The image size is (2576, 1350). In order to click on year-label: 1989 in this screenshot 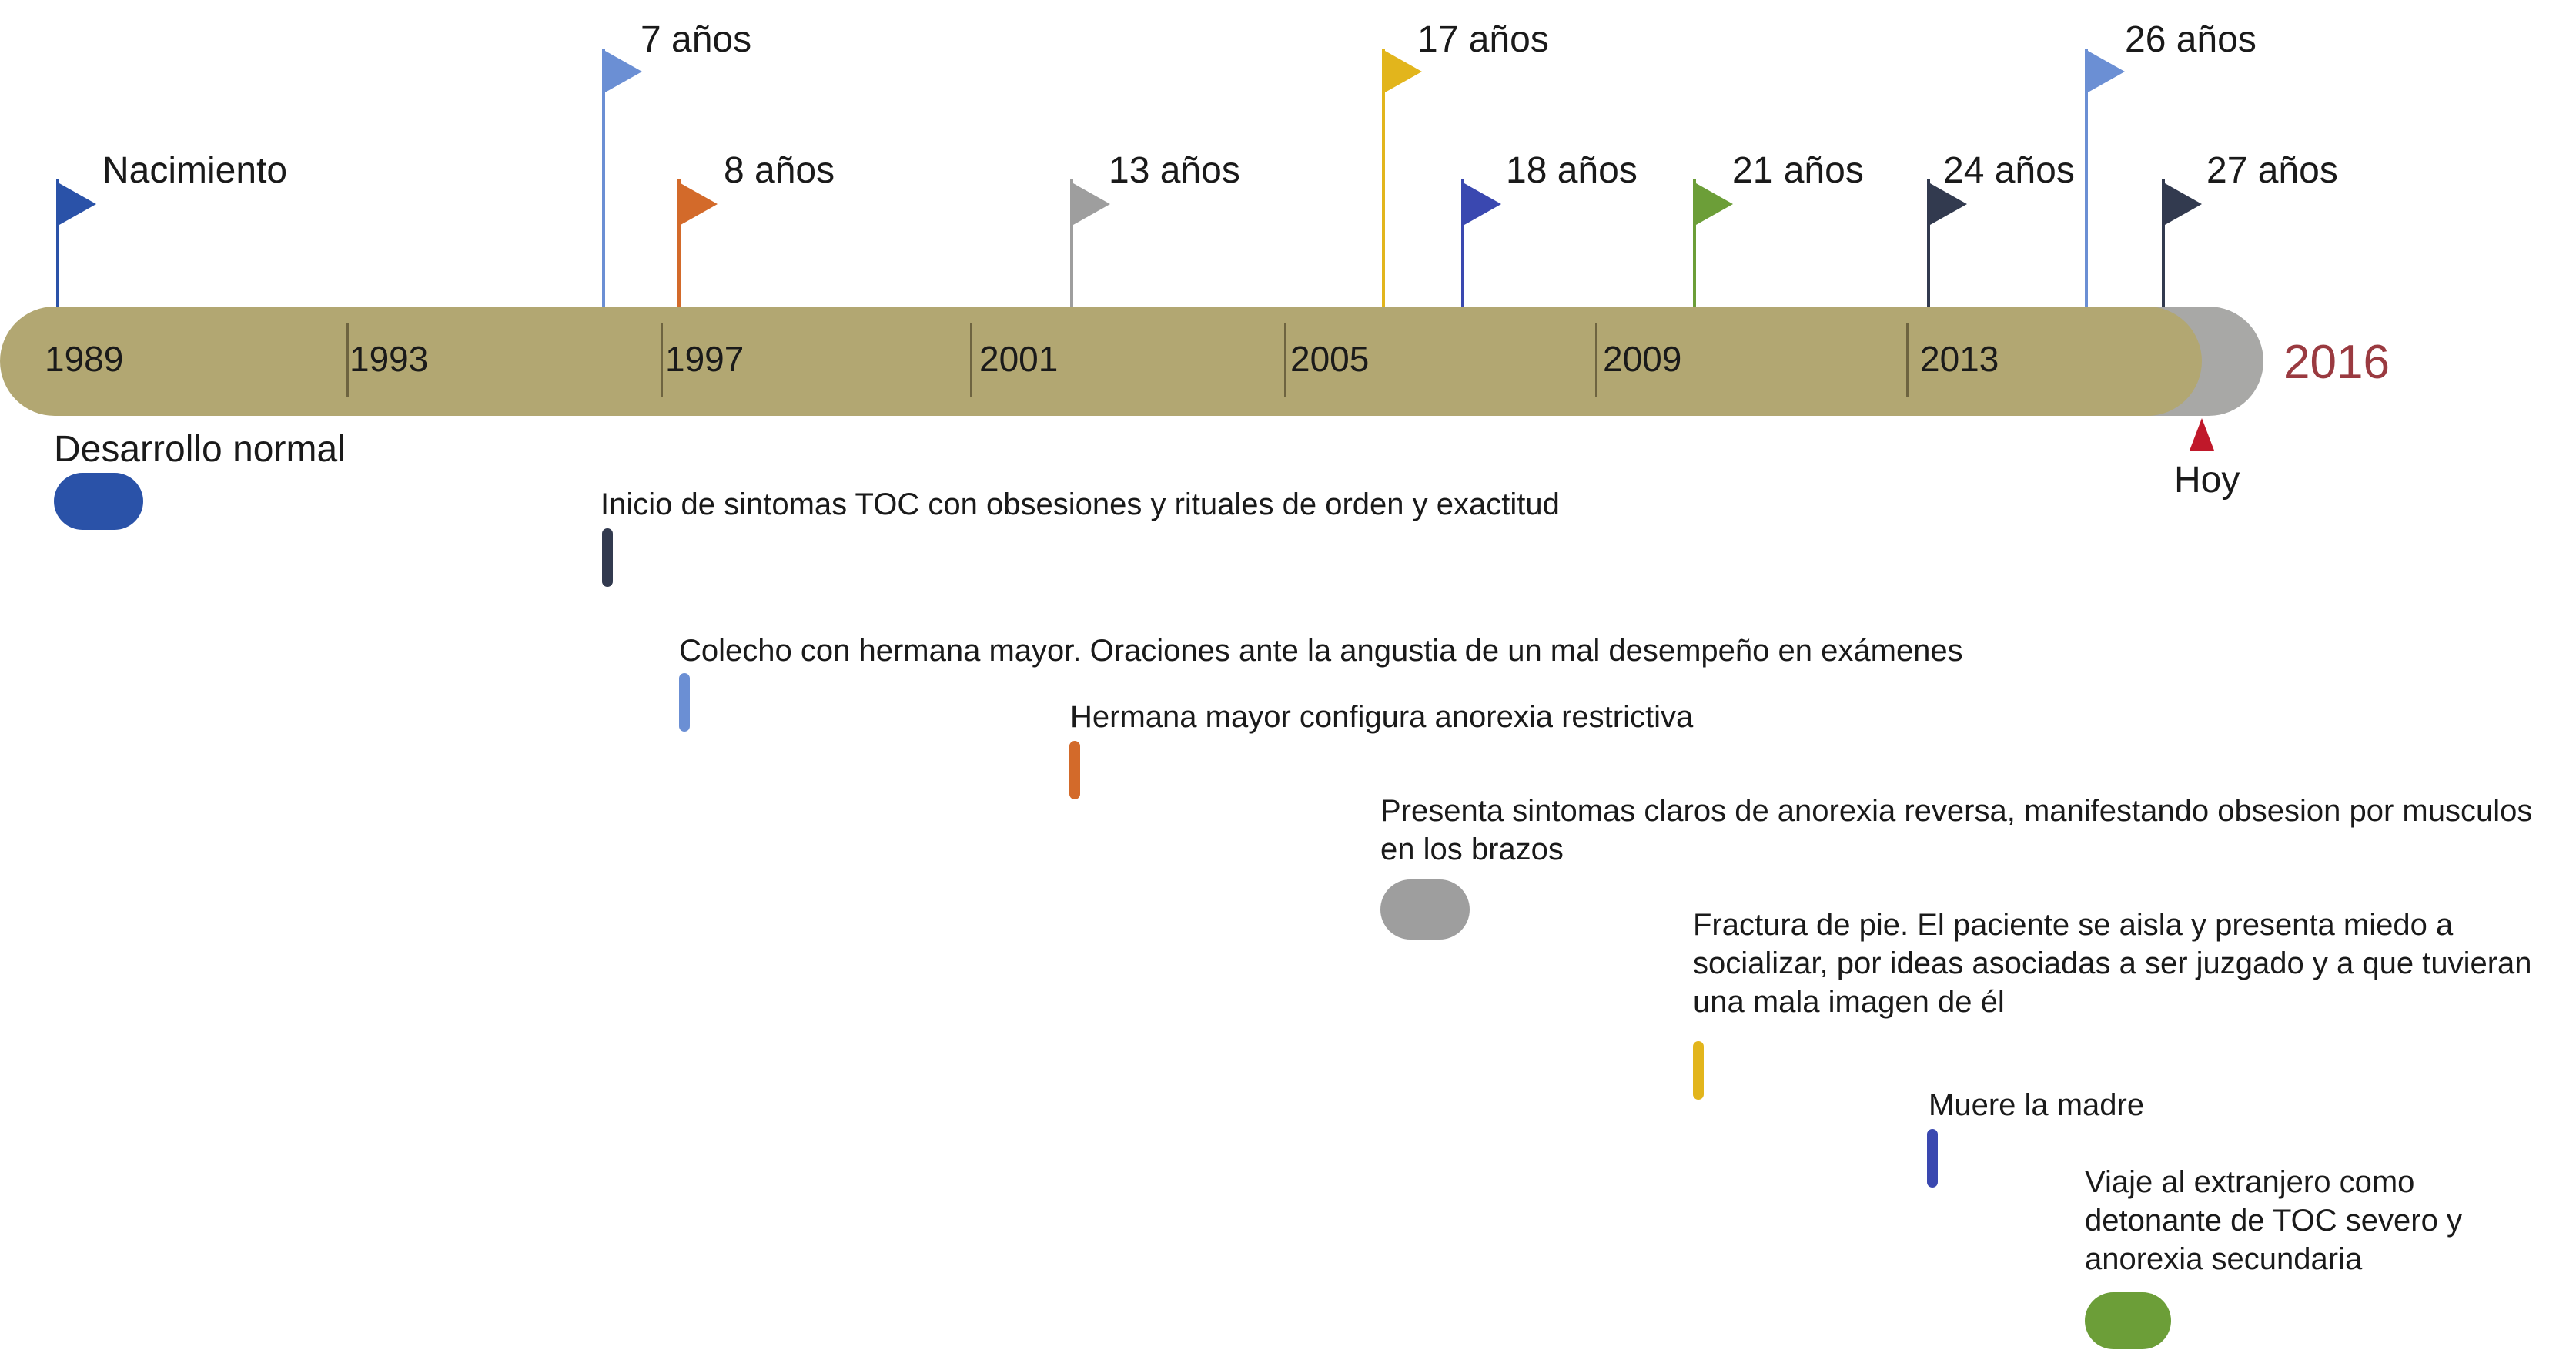, I will do `click(84, 359)`.